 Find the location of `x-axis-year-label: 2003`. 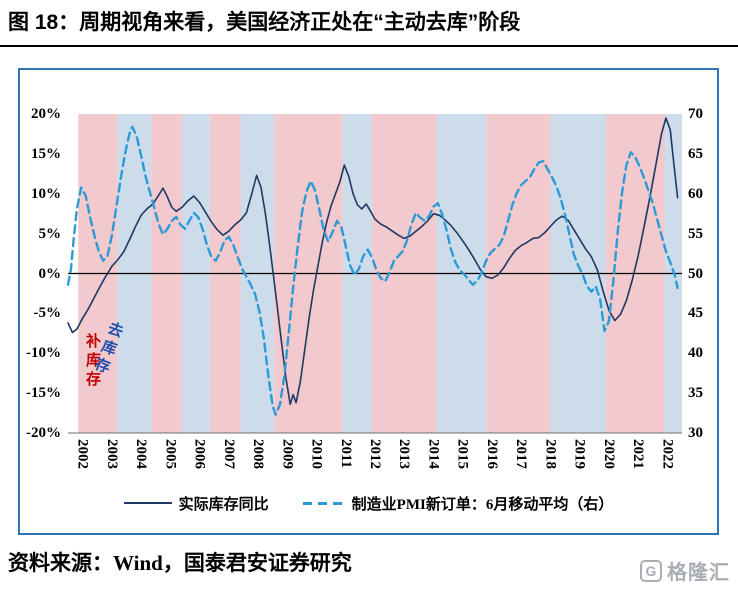

x-axis-year-label: 2003 is located at coordinates (111, 454).